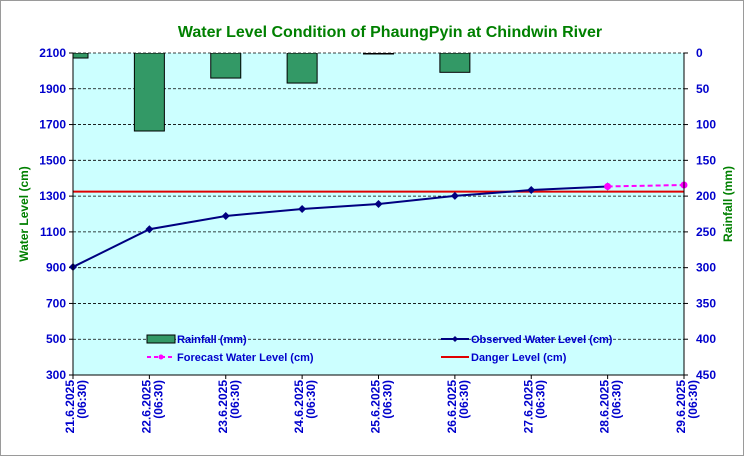 This screenshot has width=744, height=456. What do you see at coordinates (212, 340) in the screenshot?
I see `legend-label: Rainfall (mm)` at bounding box center [212, 340].